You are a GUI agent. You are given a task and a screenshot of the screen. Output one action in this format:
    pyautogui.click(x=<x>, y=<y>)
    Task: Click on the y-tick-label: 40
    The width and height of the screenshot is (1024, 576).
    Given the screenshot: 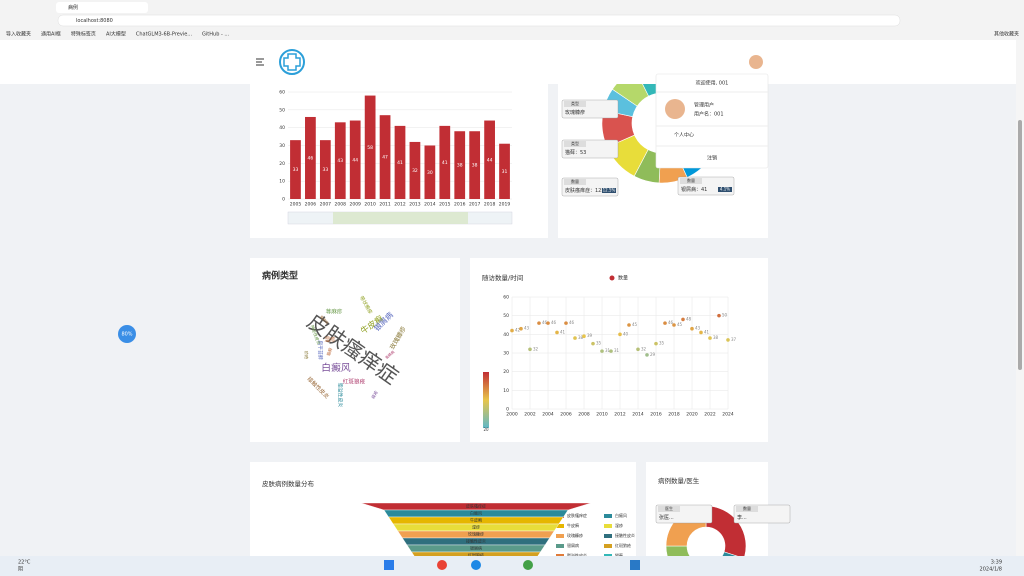 What is the action you would take?
    pyautogui.click(x=506, y=335)
    